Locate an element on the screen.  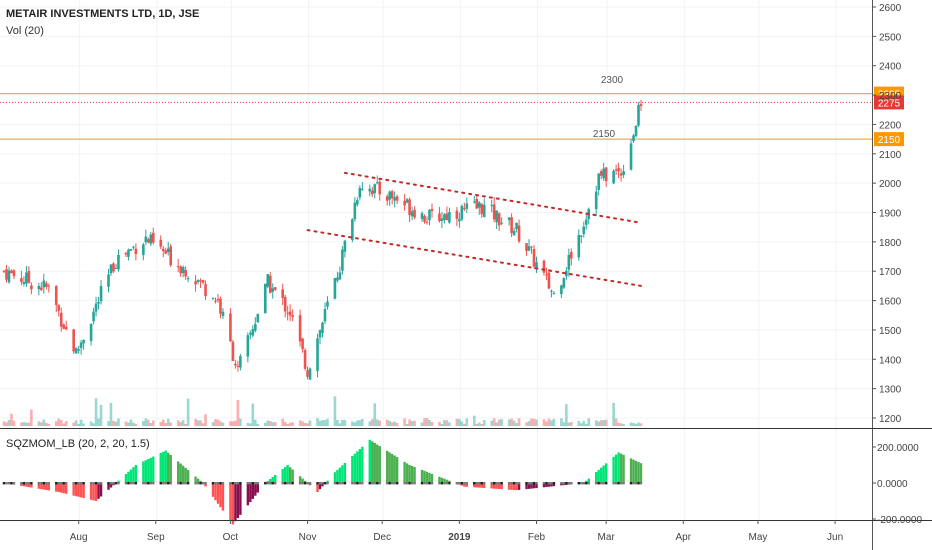
volume-bars is located at coordinates (322, 411).